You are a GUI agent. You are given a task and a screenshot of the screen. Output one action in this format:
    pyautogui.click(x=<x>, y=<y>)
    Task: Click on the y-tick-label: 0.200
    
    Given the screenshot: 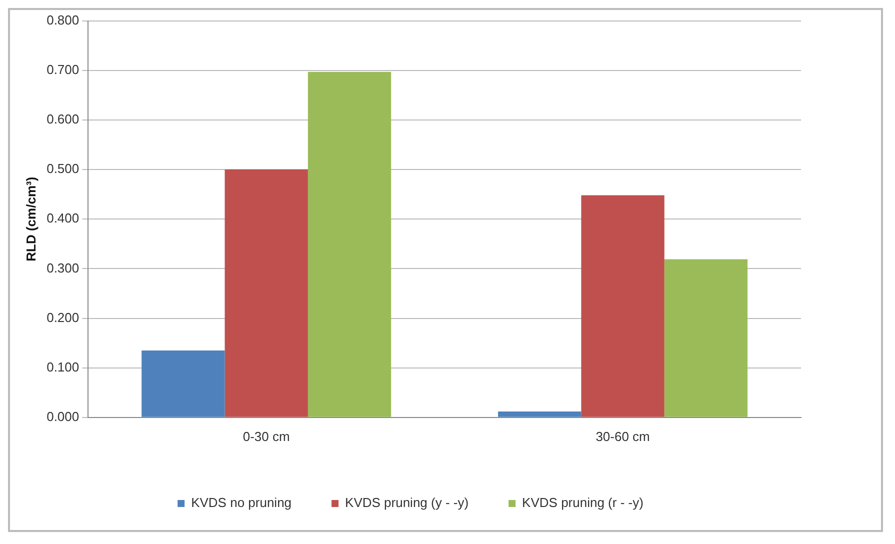 What is the action you would take?
    pyautogui.click(x=63, y=317)
    